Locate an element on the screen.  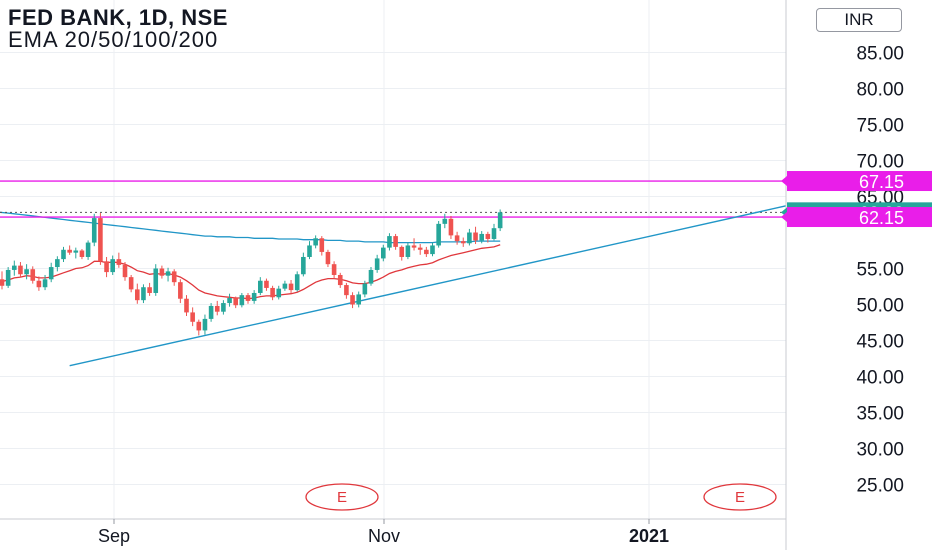
ema-long-line is located at coordinates (250, 227).